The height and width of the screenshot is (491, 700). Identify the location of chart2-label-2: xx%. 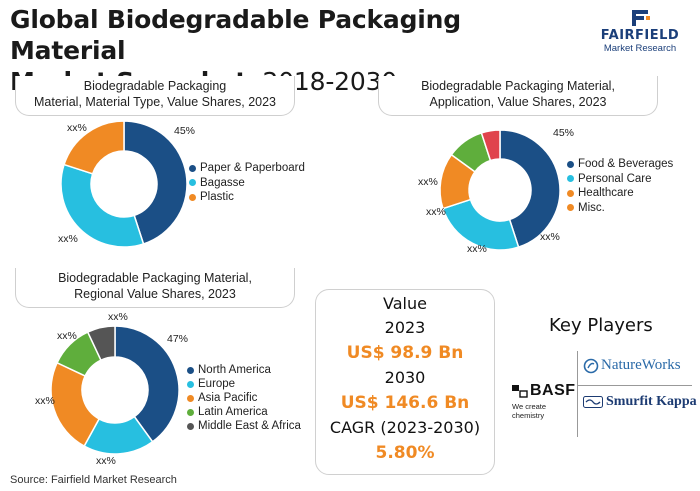
(477, 249).